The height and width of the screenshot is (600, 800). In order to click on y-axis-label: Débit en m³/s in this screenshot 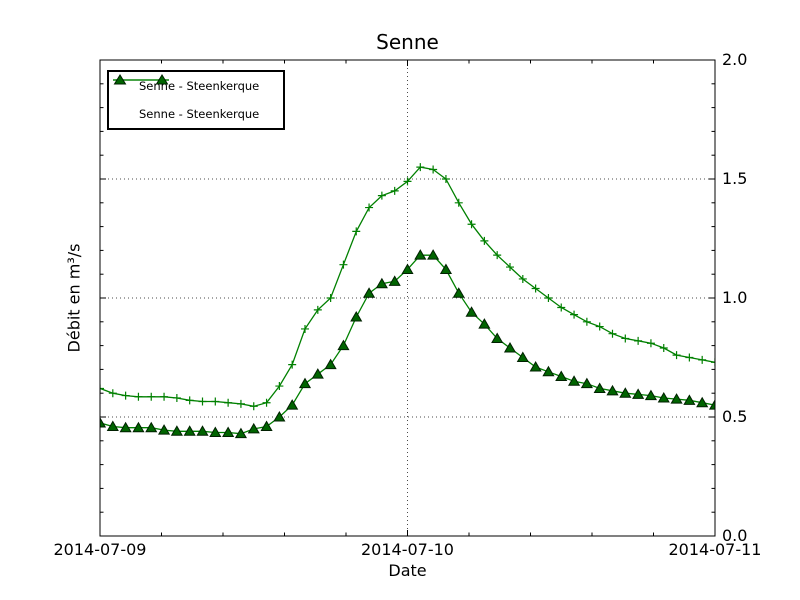, I will do `click(74, 298)`.